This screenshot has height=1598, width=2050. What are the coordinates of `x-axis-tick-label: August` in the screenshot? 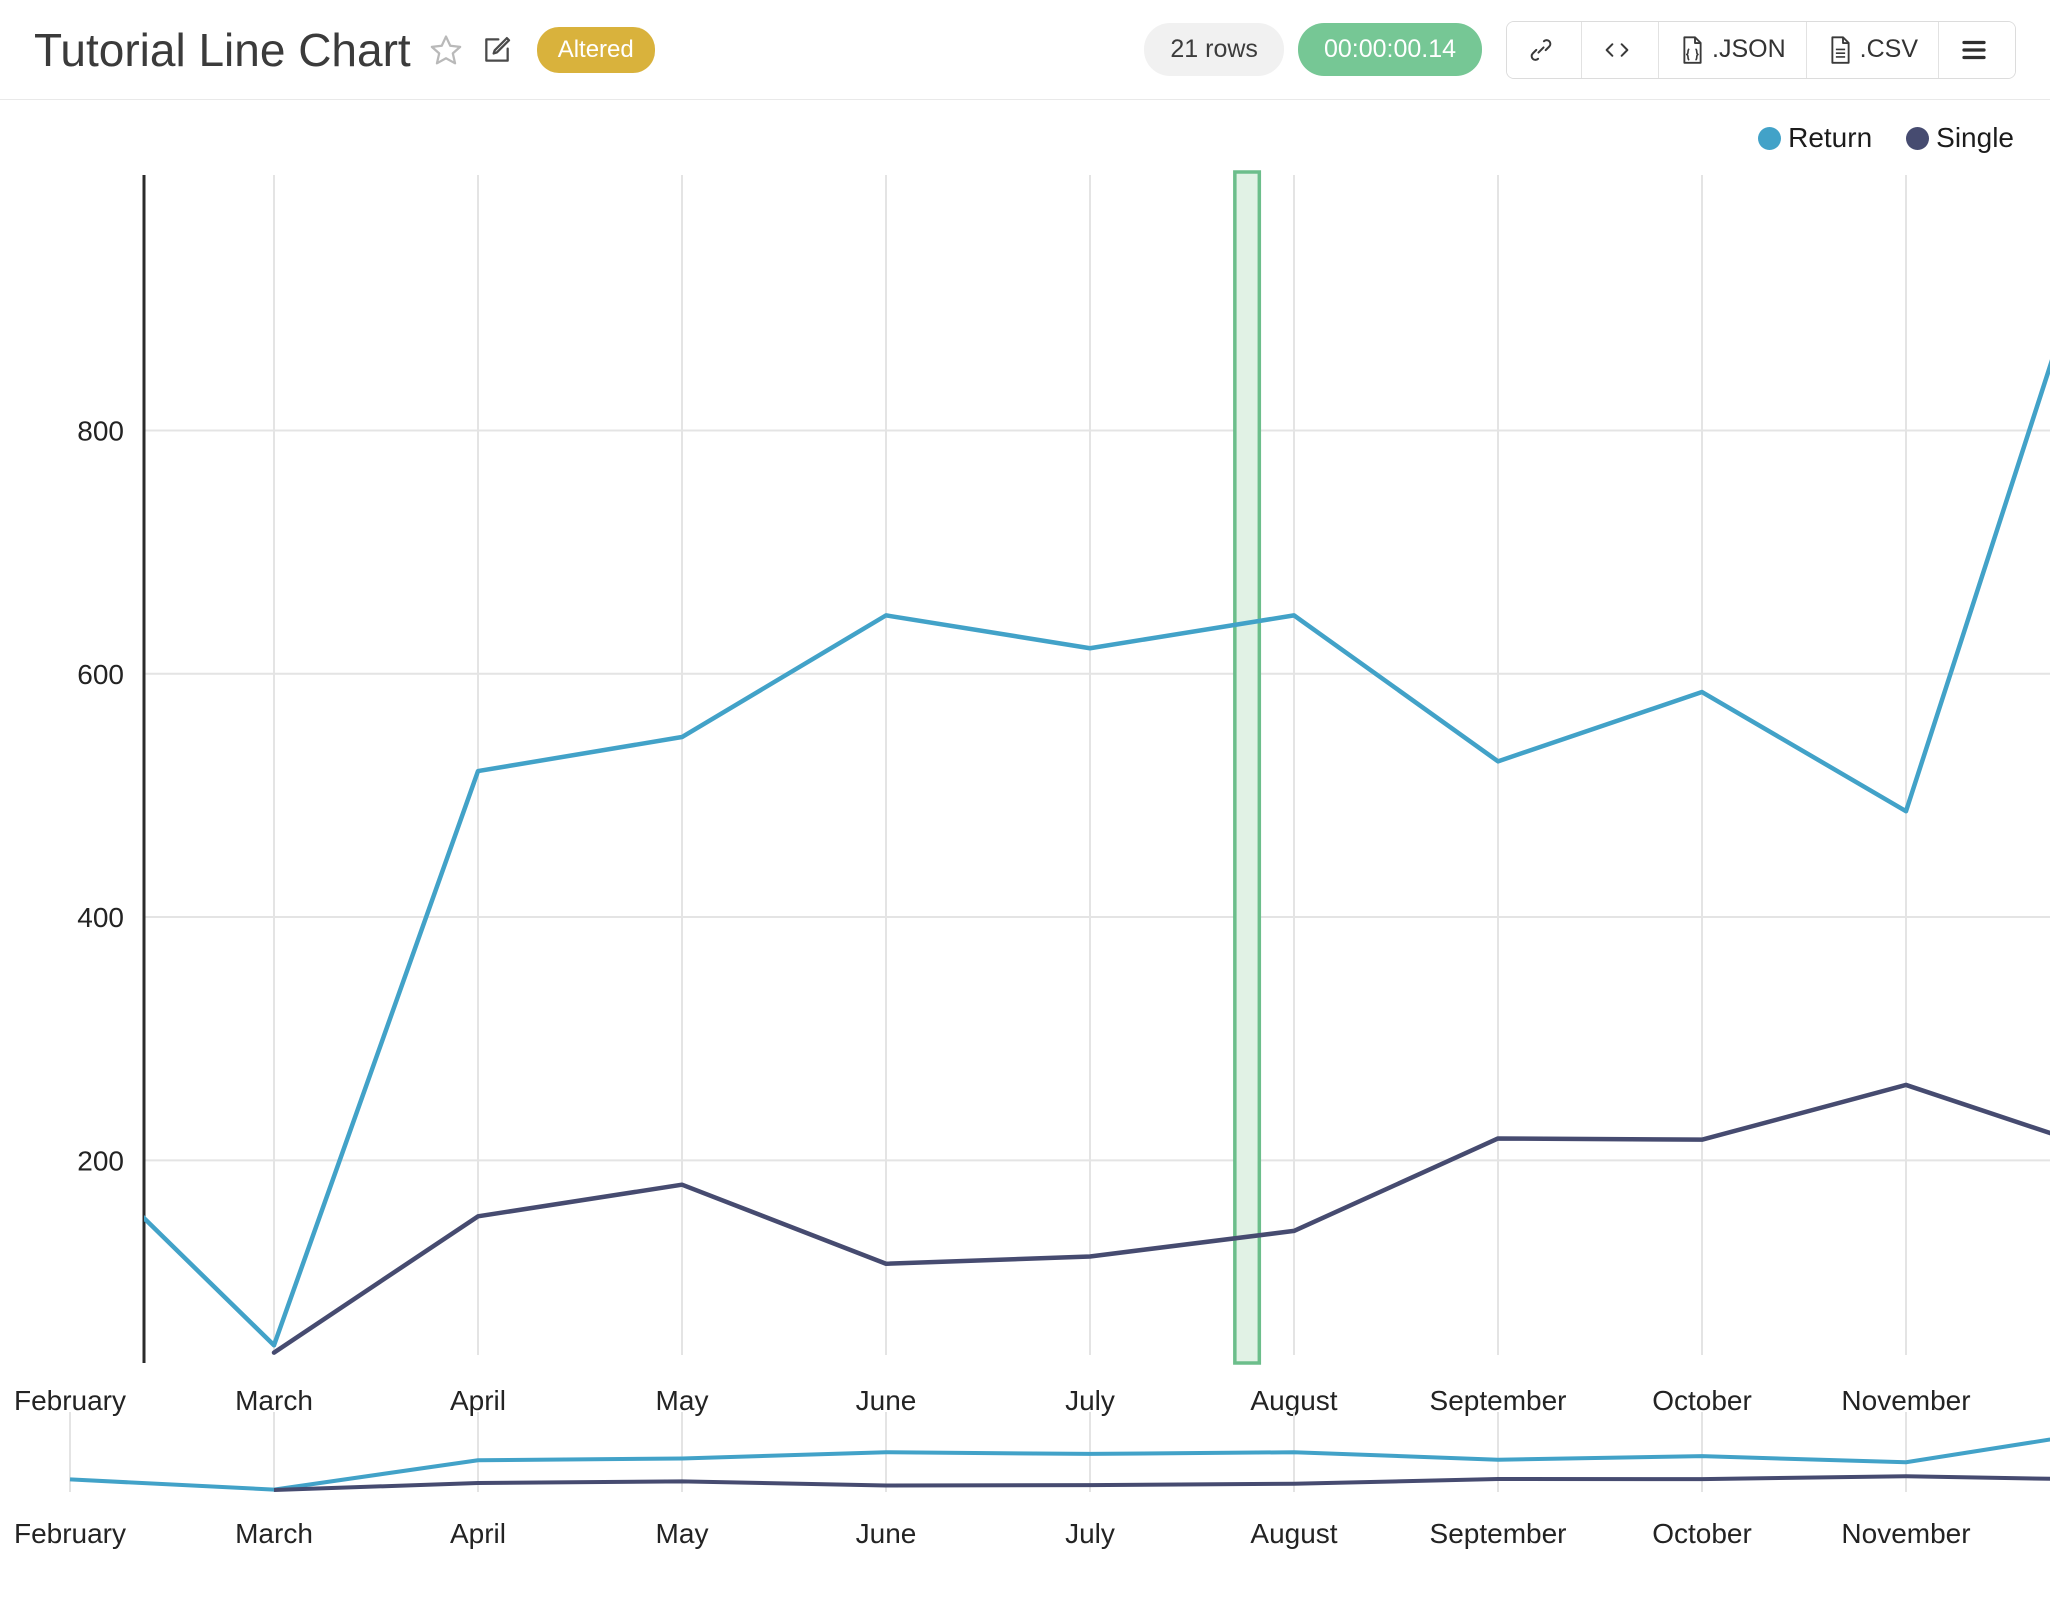 It's located at (1293, 1400).